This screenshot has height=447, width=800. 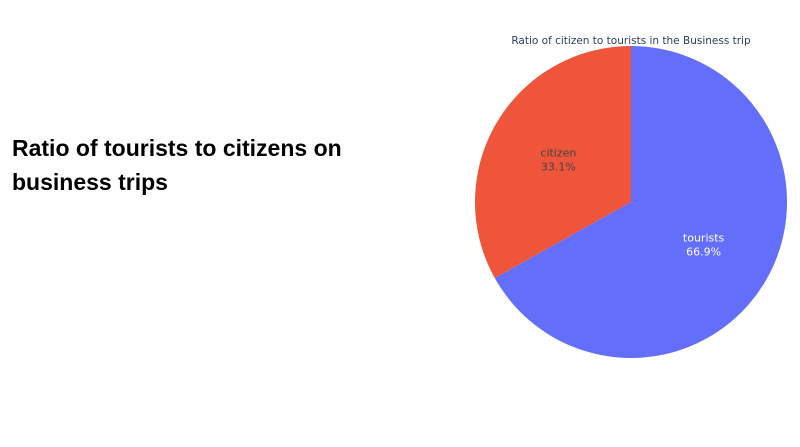 I want to click on pie-slice-citizen, so click(x=552, y=162).